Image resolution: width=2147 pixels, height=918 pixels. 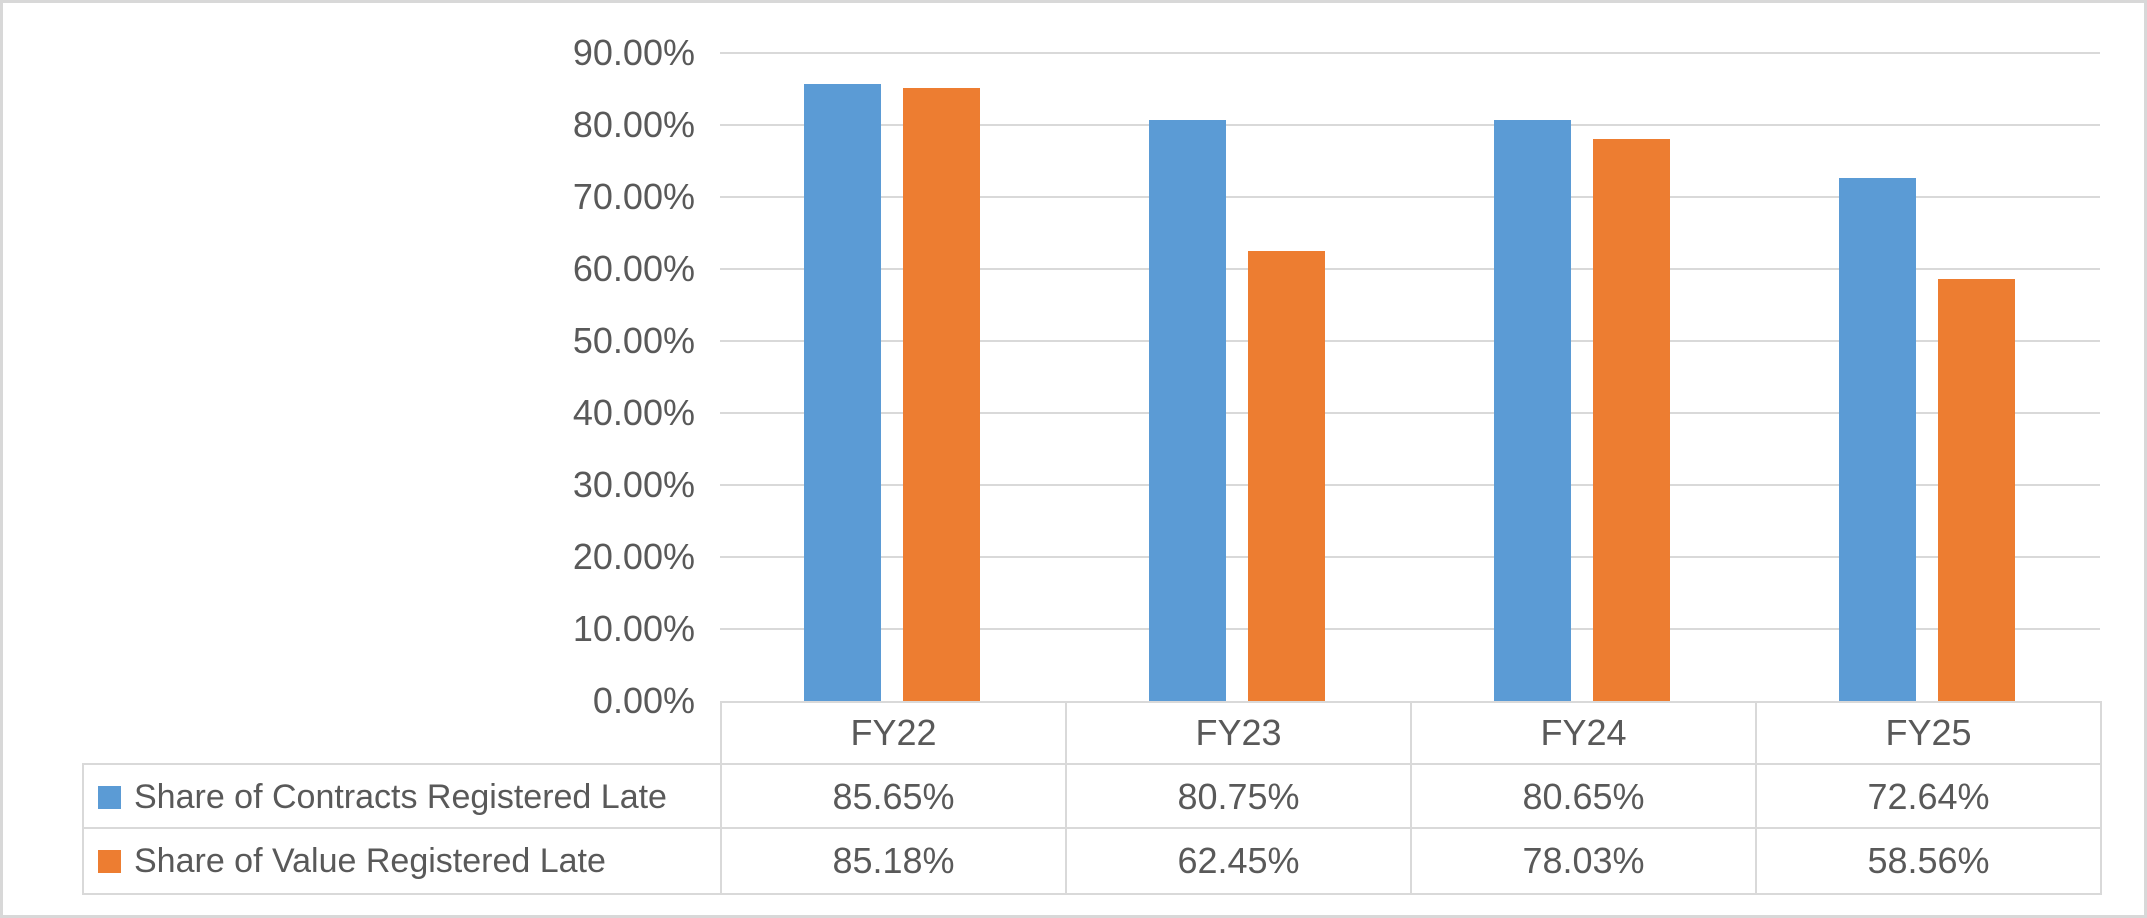 What do you see at coordinates (1584, 861) in the screenshot?
I see `table-value: 78.03%` at bounding box center [1584, 861].